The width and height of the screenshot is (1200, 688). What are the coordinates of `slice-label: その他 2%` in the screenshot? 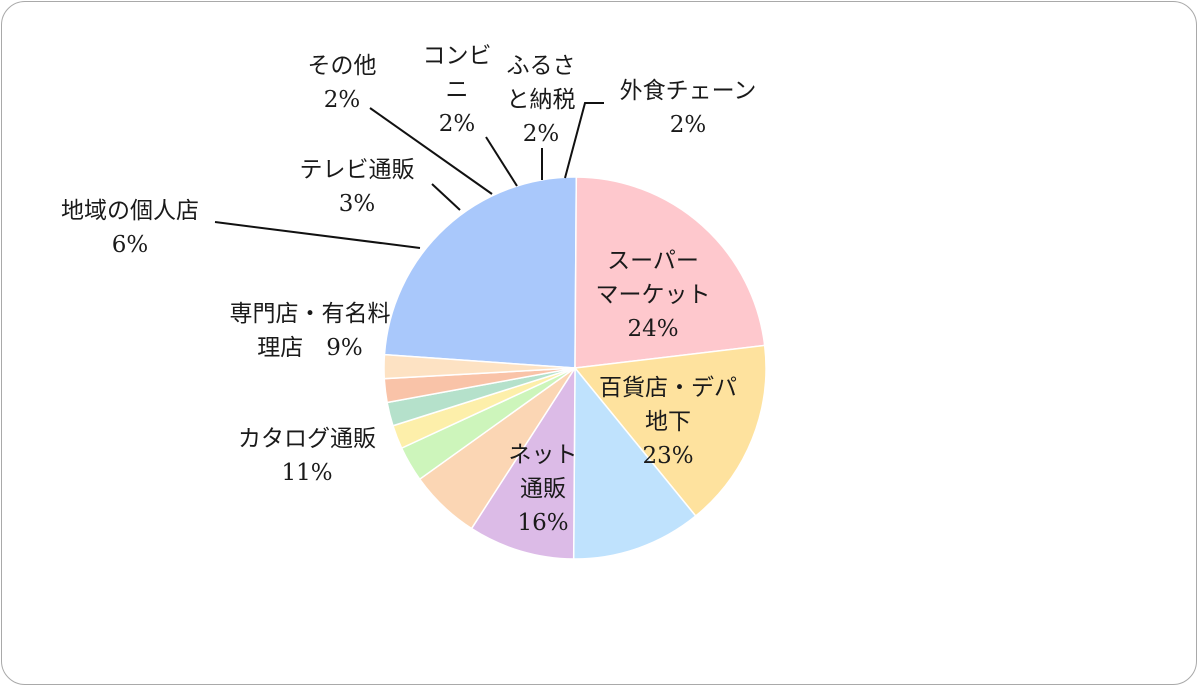 It's located at (342, 83).